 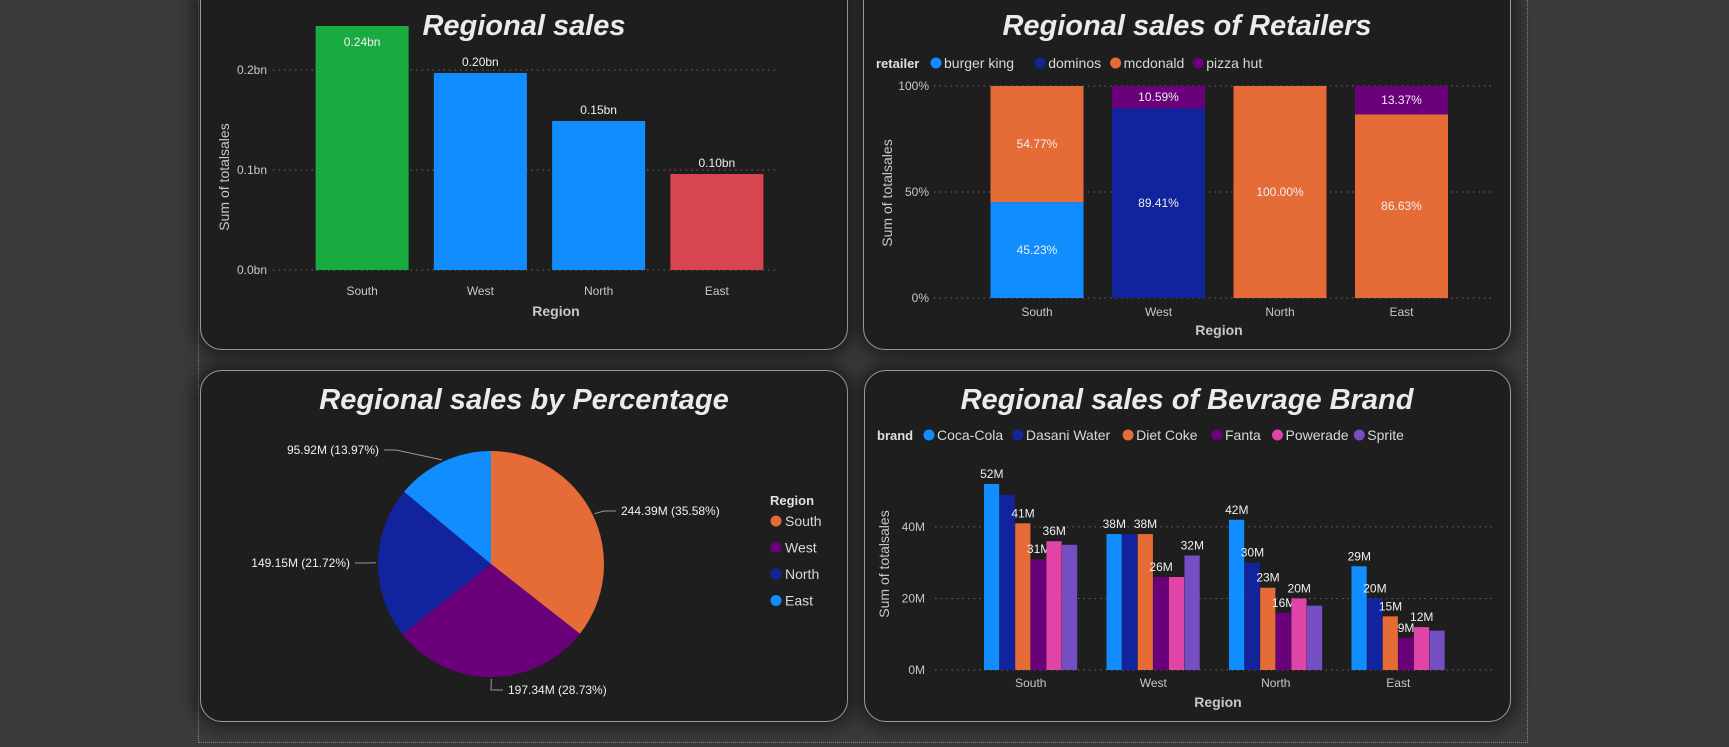 What do you see at coordinates (670, 511) in the screenshot?
I see `data-label-south: 244.39M (35.58%)` at bounding box center [670, 511].